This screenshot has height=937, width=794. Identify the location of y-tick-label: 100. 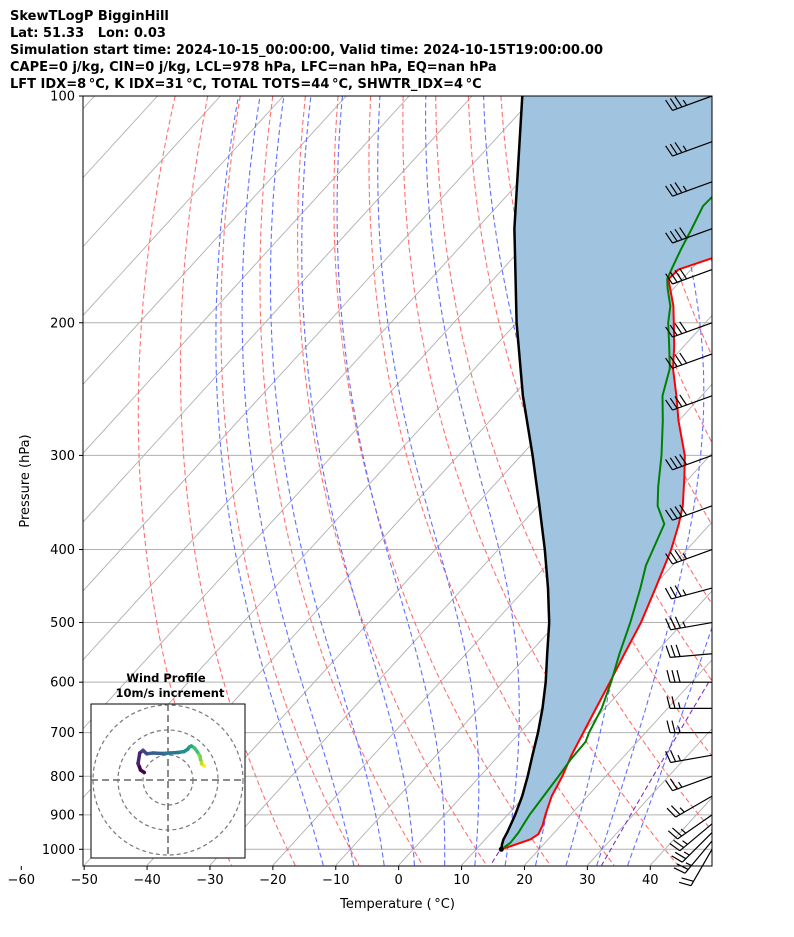
(62, 97).